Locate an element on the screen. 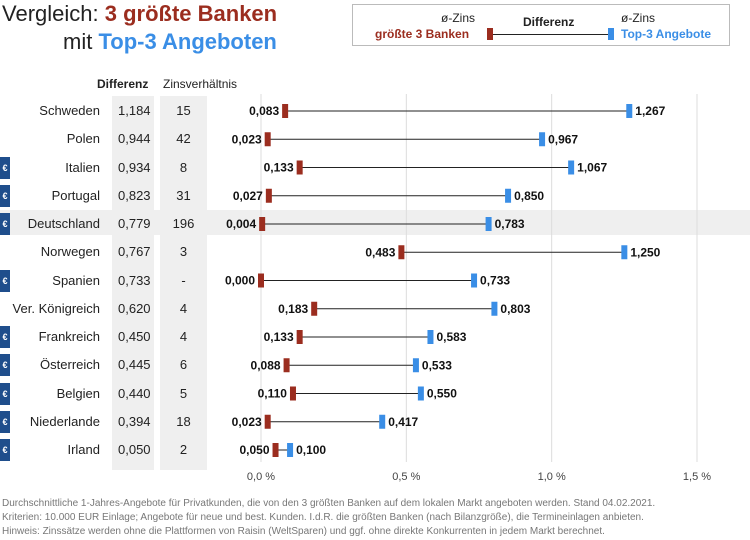 This screenshot has width=750, height=540. top-offers-value-label: 1,250 is located at coordinates (645, 252).